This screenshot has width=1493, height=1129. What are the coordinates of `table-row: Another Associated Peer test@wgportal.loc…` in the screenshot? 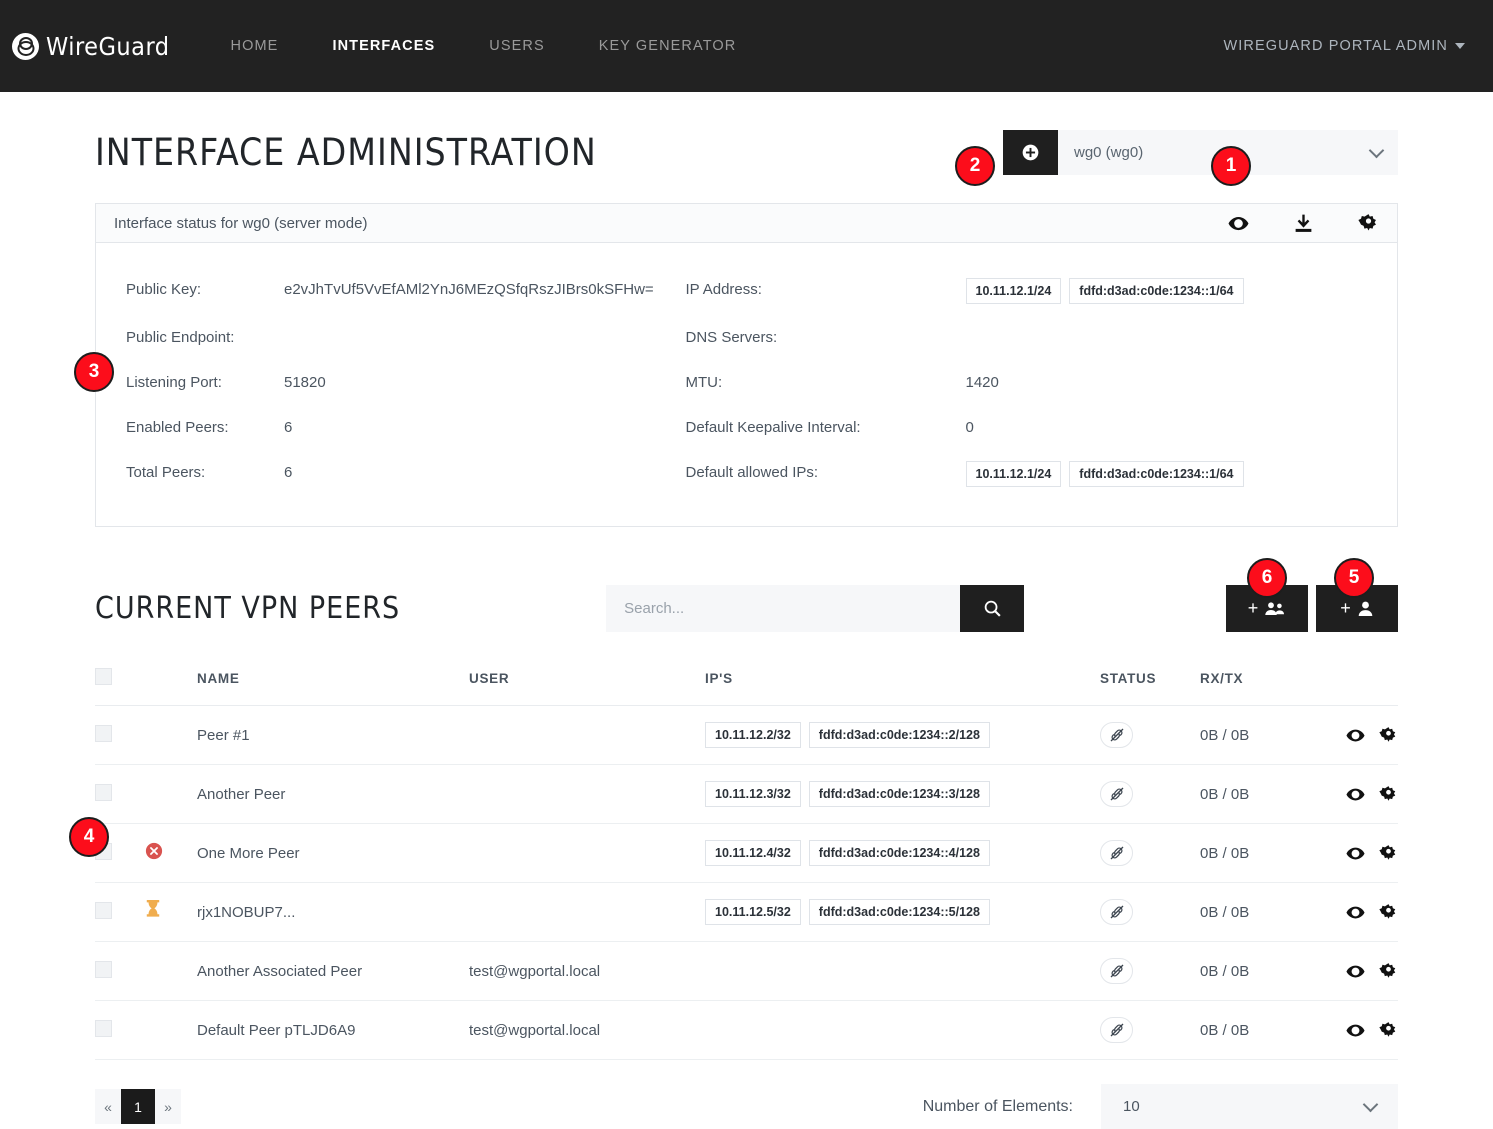 It's located at (746, 971).